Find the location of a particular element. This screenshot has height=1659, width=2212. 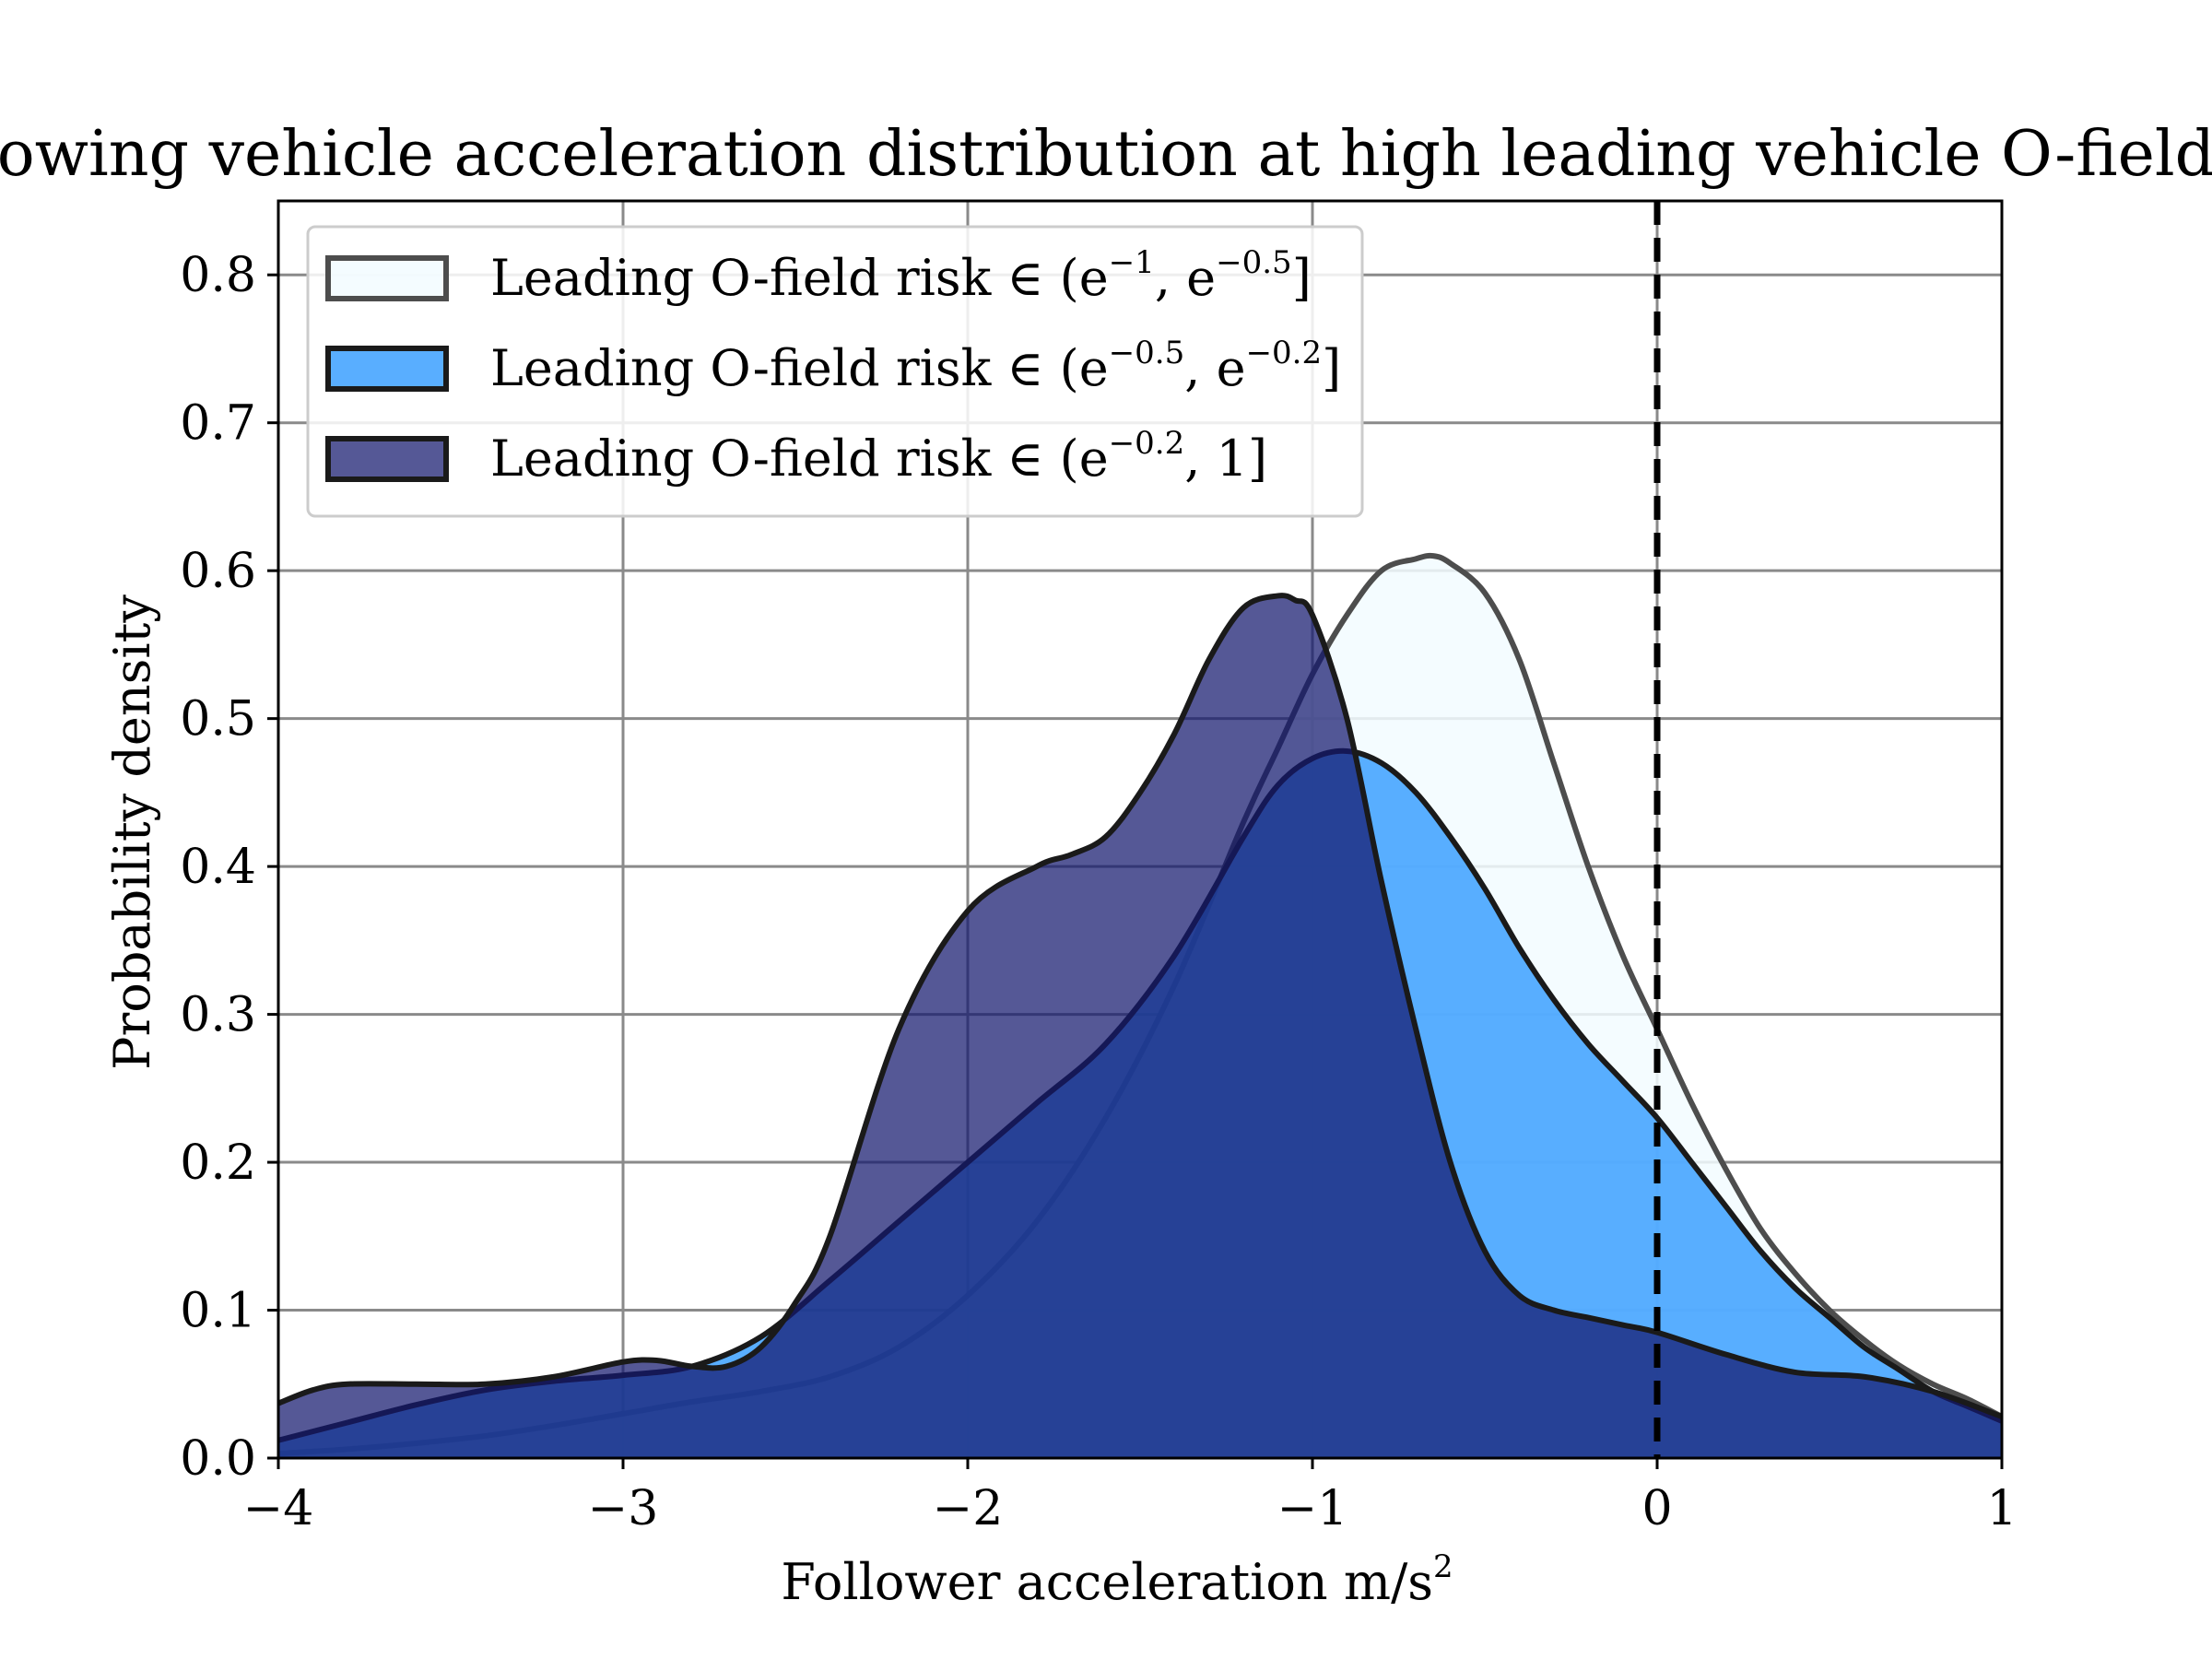

y-tick-label: 0.2 is located at coordinates (218, 1163).